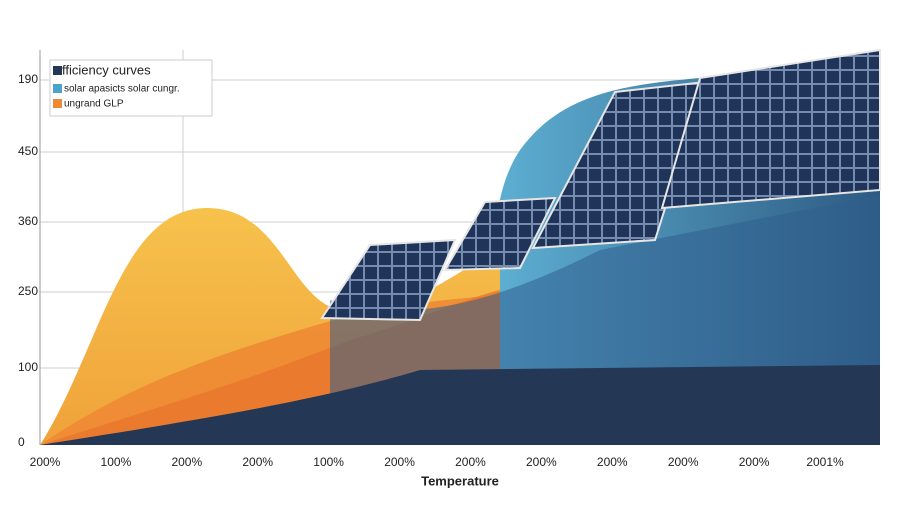 Image resolution: width=900 pixels, height=514 pixels. Describe the element at coordinates (106, 69) in the screenshot. I see `legend-title: fficiency curves` at that location.